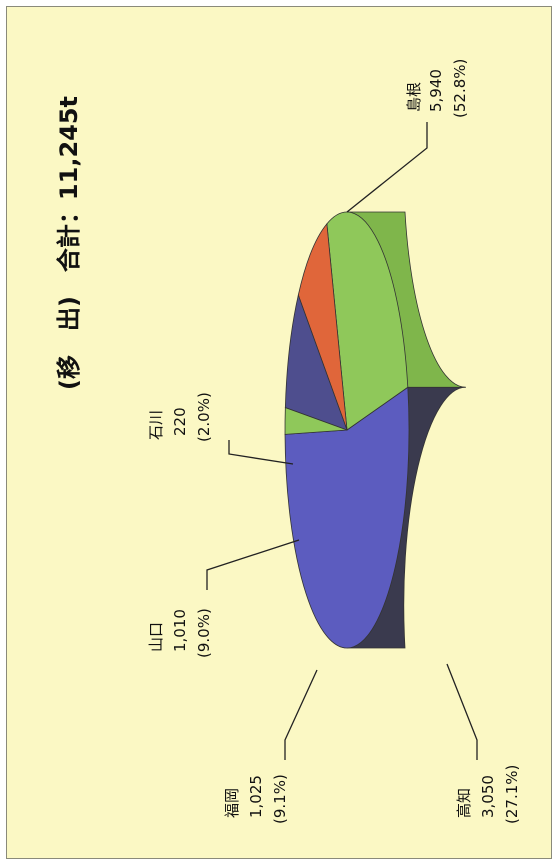  What do you see at coordinates (488, 796) in the screenshot?
I see `label-kochi-value: 3,050` at bounding box center [488, 796].